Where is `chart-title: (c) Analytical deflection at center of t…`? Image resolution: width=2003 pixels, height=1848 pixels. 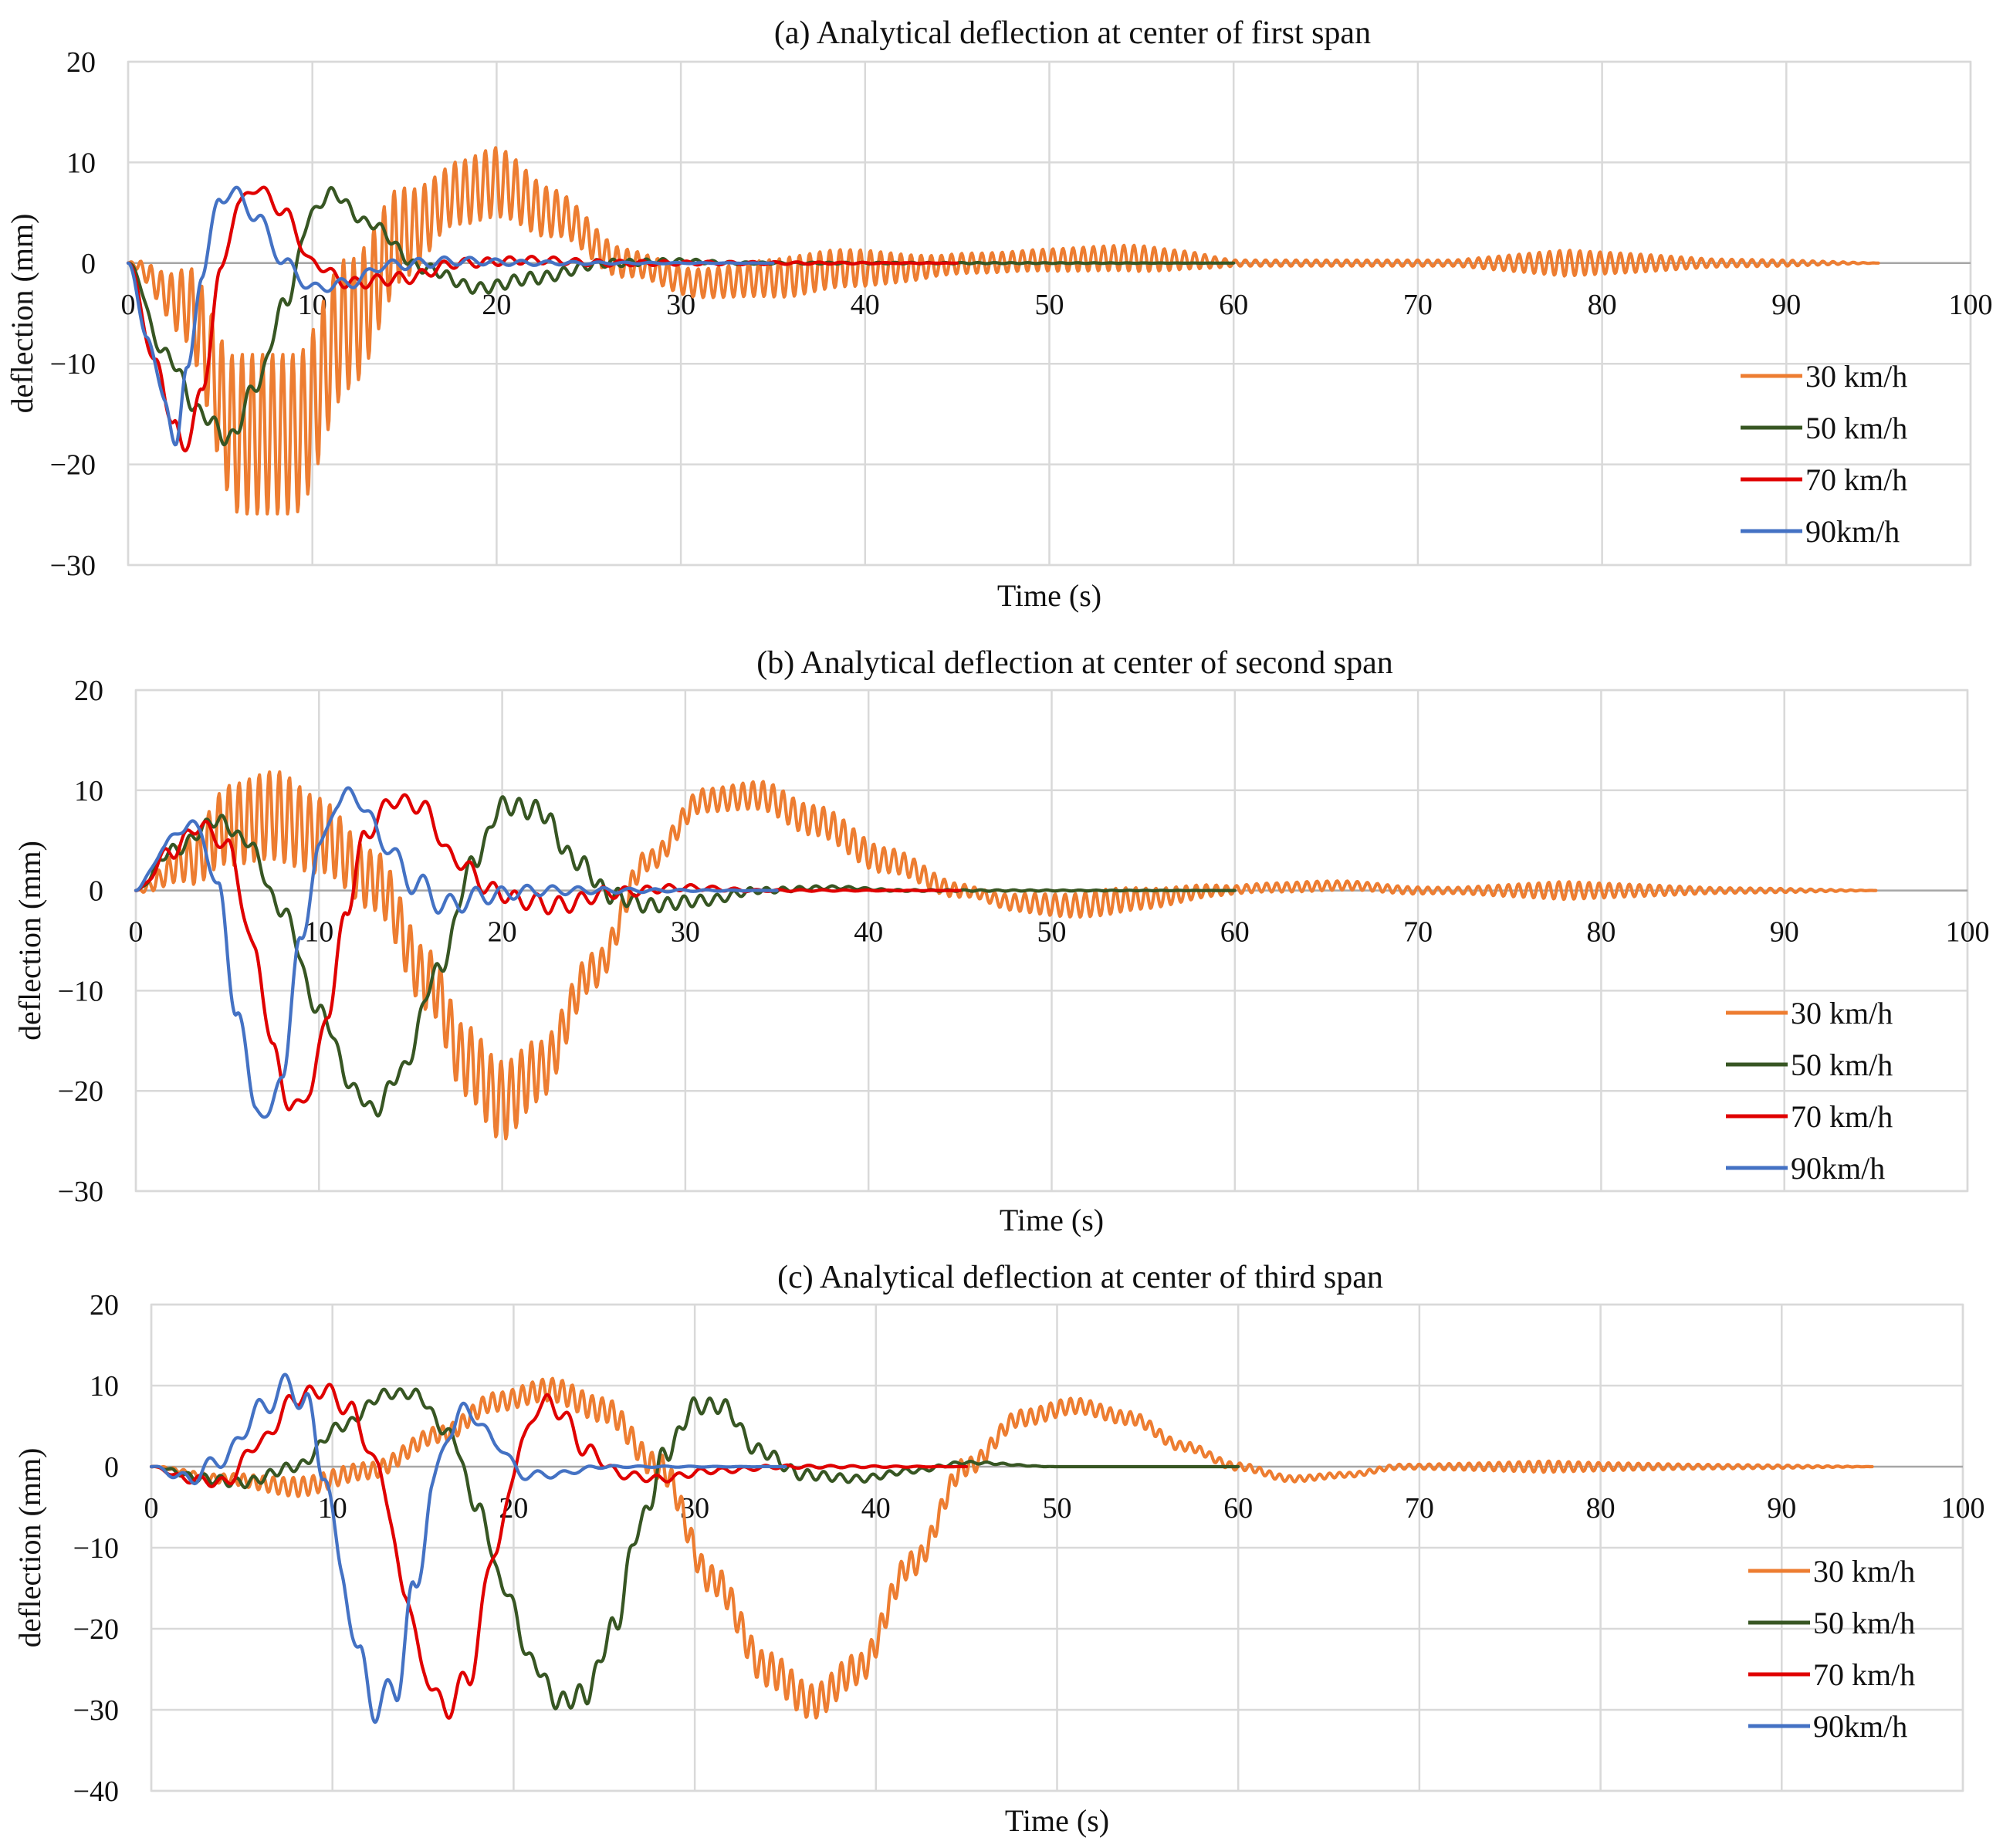
chart-title: (c) Analytical deflection at center of t… is located at coordinates (1080, 1277).